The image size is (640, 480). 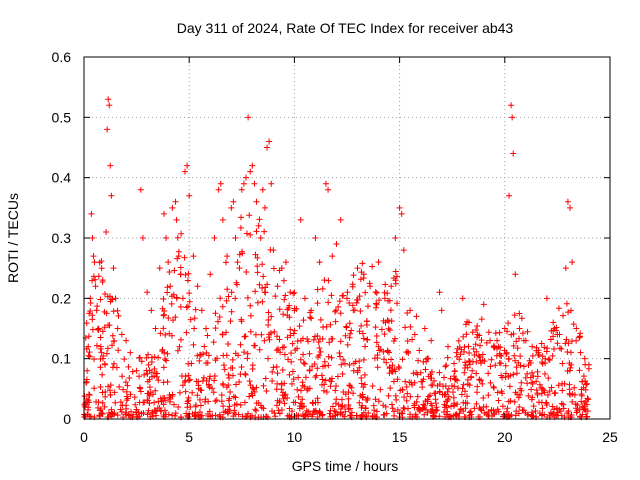 I want to click on y-tick-label: 0, so click(x=67, y=419).